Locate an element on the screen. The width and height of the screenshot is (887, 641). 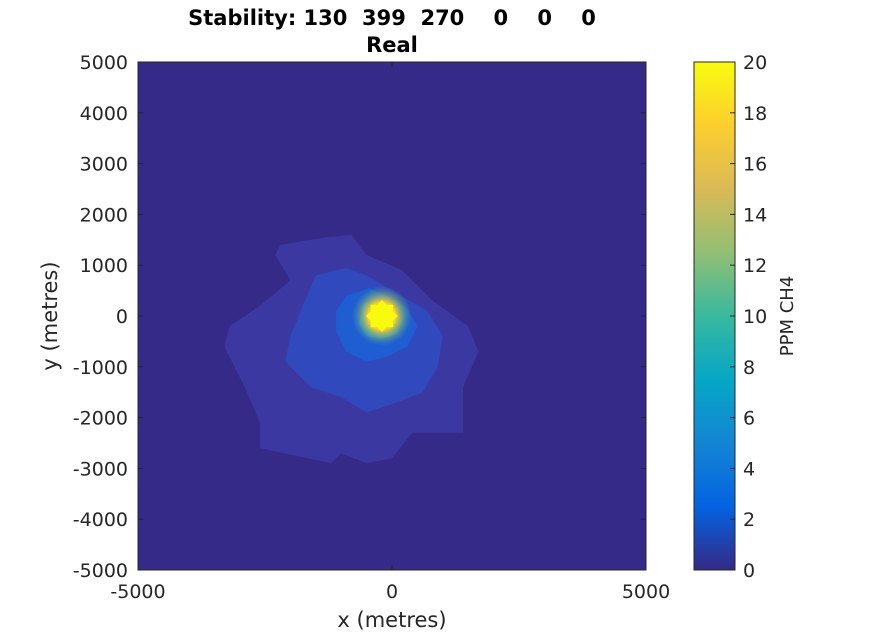
colorbar-label: PPM CH4 is located at coordinates (787, 316).